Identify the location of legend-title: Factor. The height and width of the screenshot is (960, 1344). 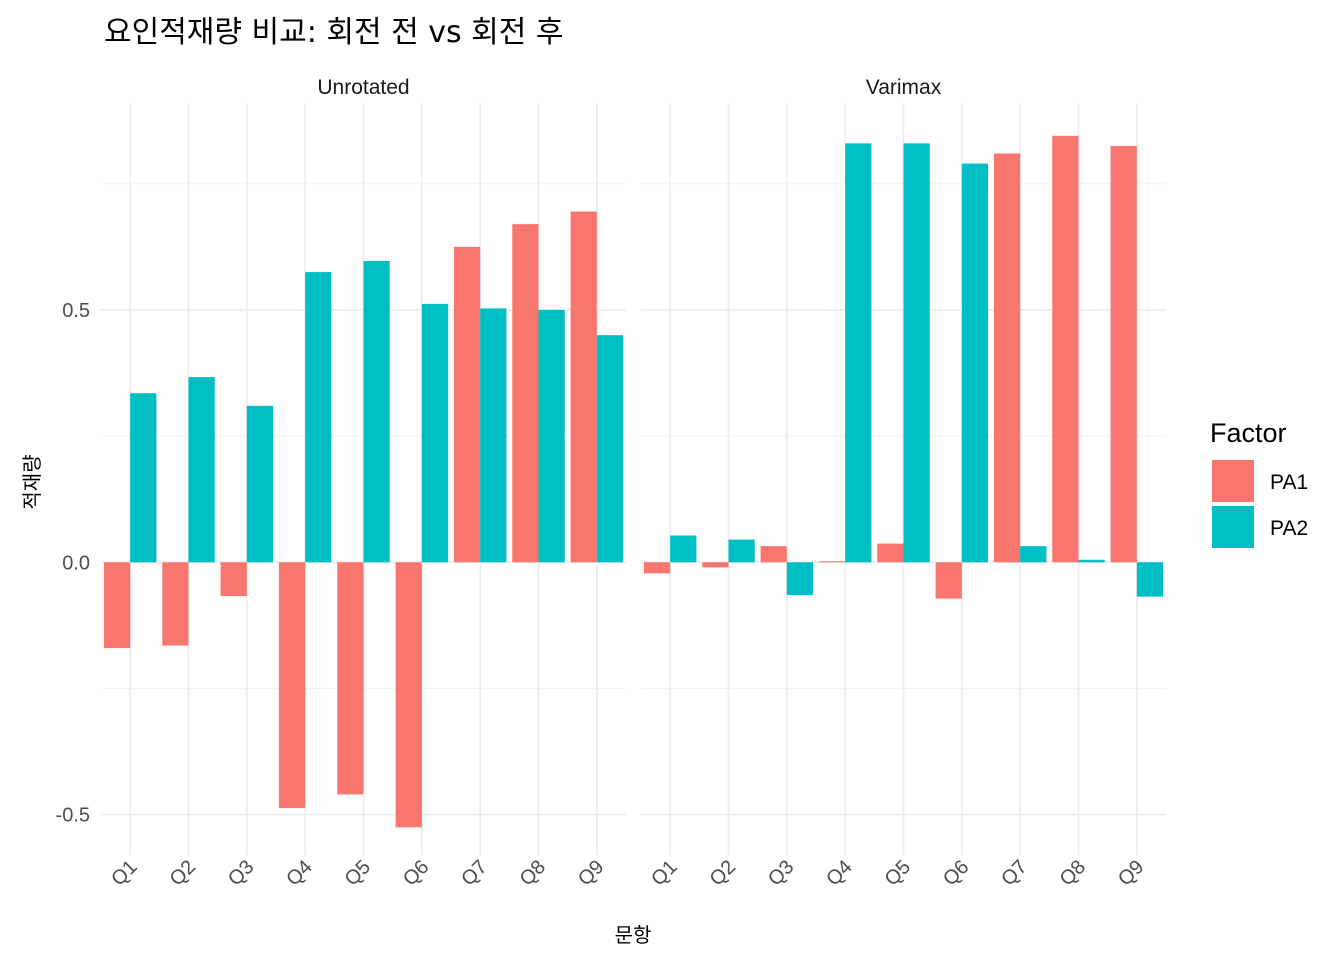
(1248, 433).